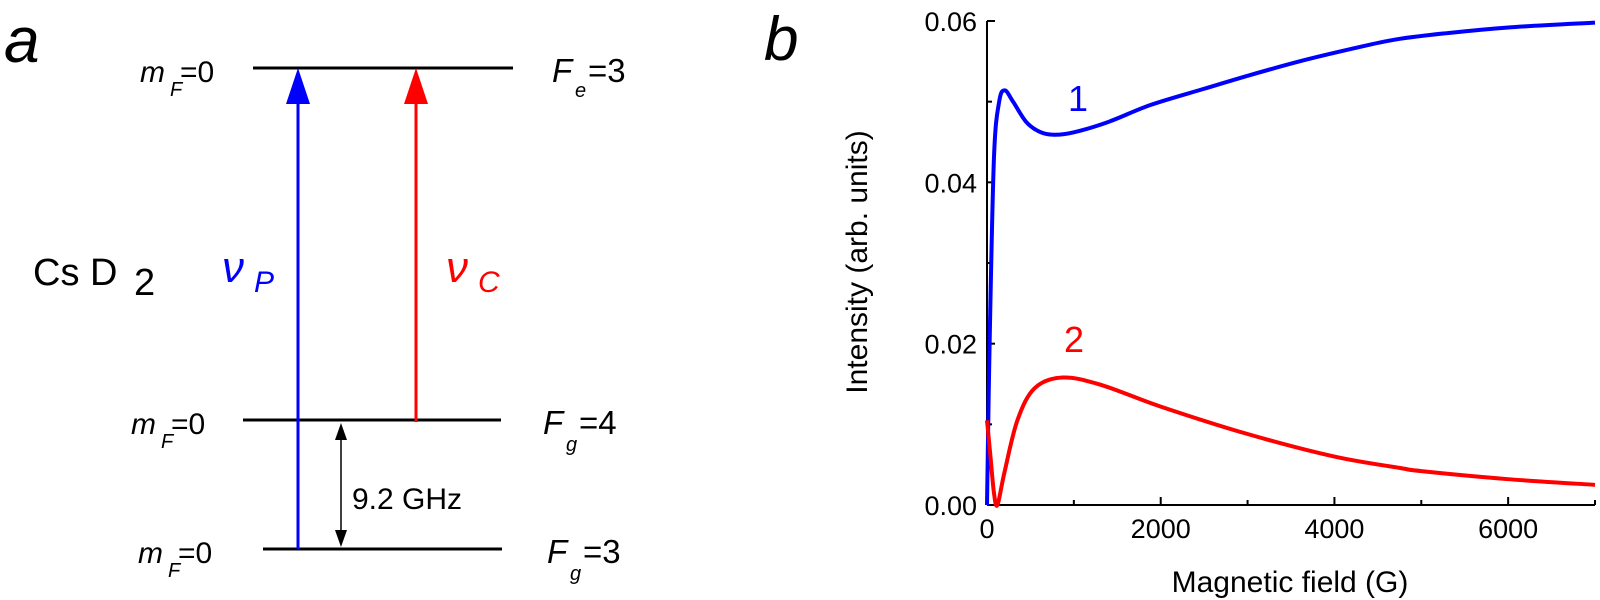 The height and width of the screenshot is (600, 1600). I want to click on x-tick-label: 6000, so click(1508, 529).